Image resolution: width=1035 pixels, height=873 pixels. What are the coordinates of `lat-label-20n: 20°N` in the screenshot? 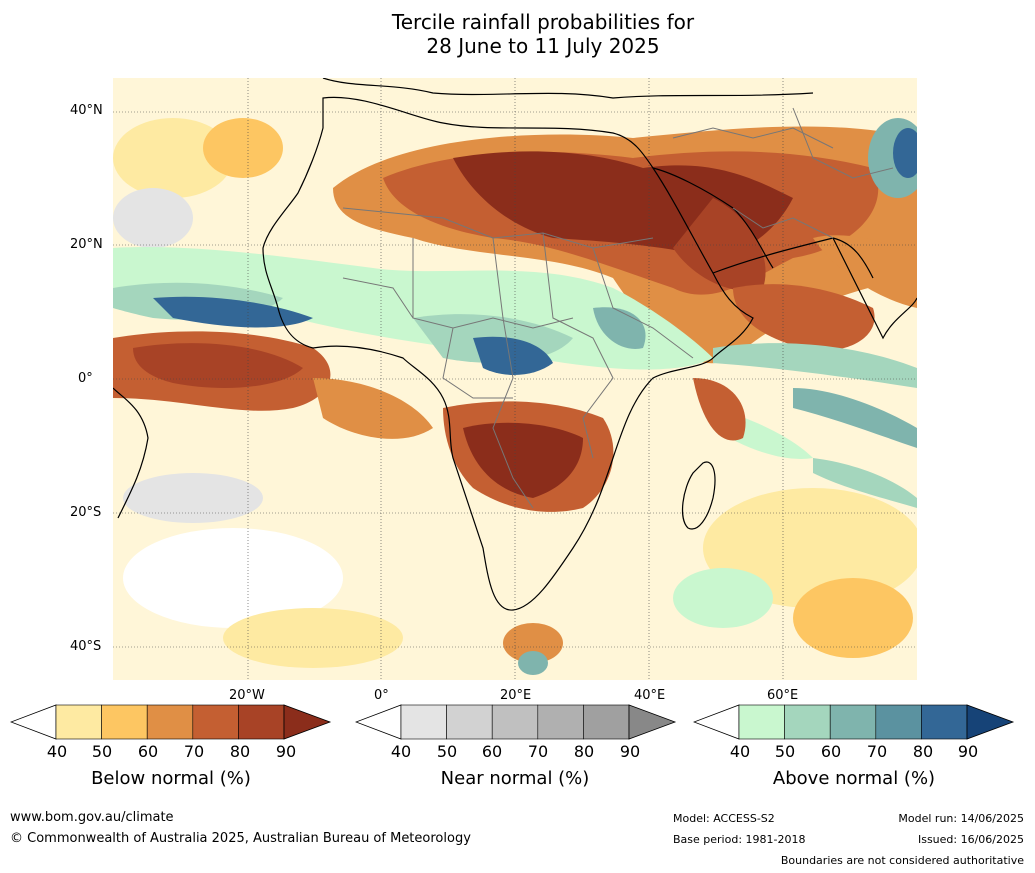 It's located at (86, 244).